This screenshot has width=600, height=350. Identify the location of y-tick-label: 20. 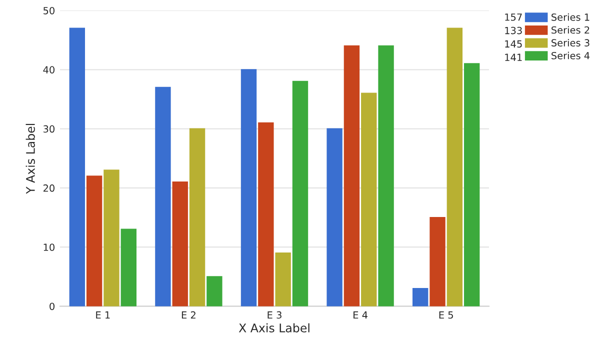
(48, 188).